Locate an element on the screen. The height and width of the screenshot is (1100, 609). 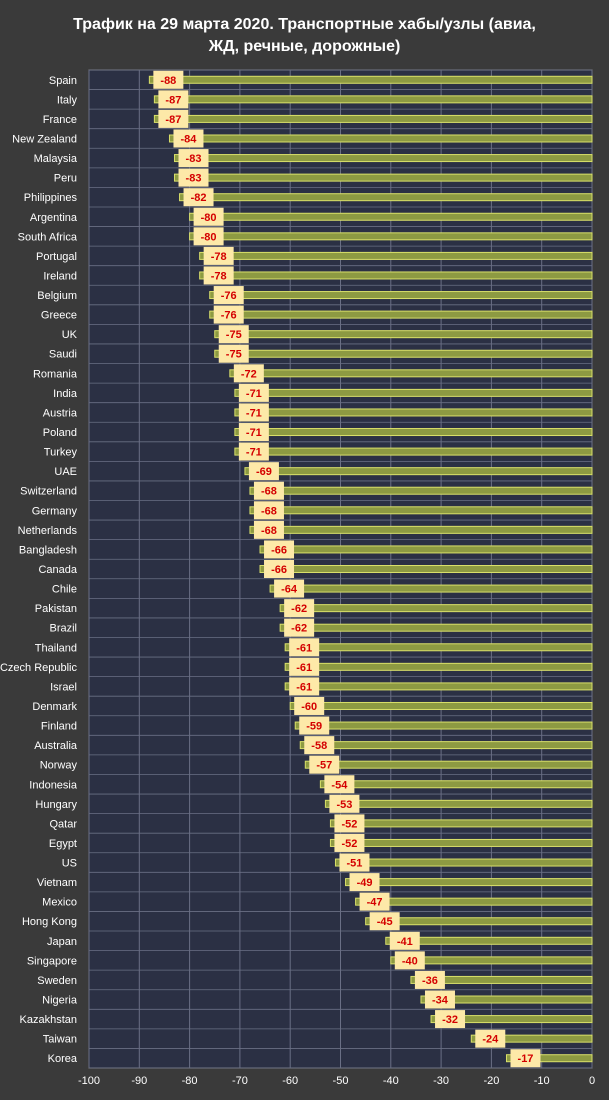
category-label: Japan is located at coordinates (62, 942).